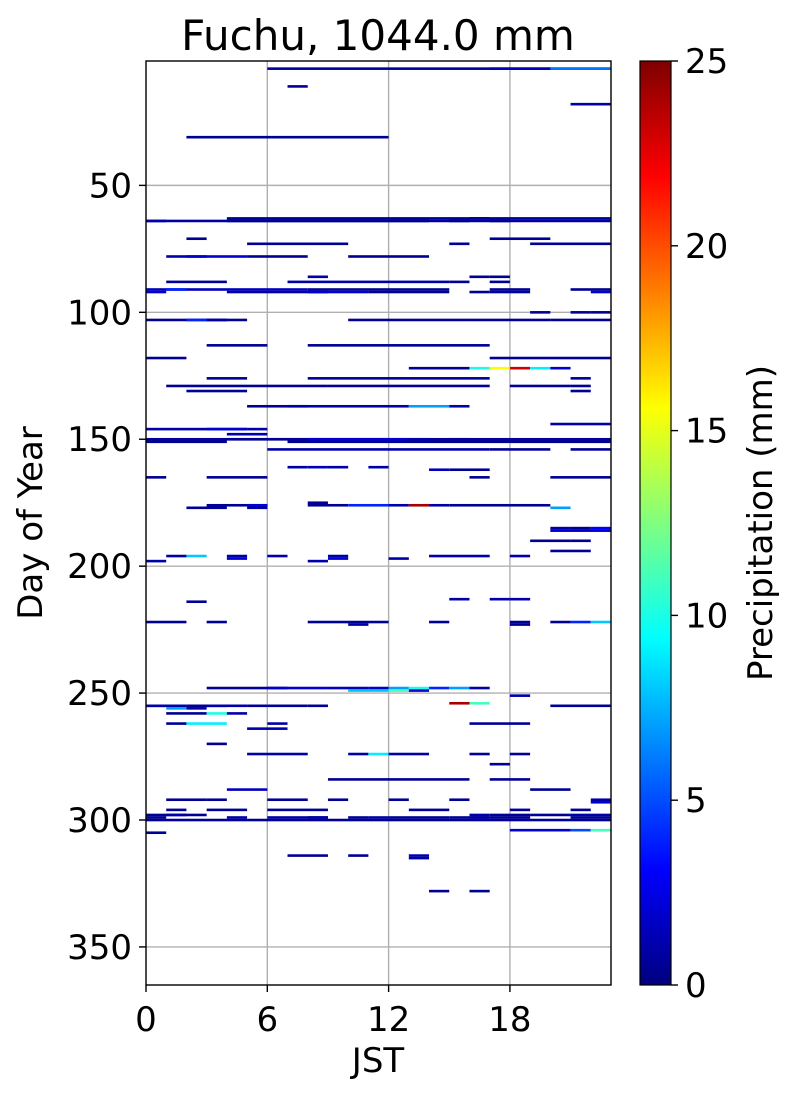 Image resolution: width=792 pixels, height=1095 pixels. What do you see at coordinates (99, 567) in the screenshot?
I see `y-tick-label: 200` at bounding box center [99, 567].